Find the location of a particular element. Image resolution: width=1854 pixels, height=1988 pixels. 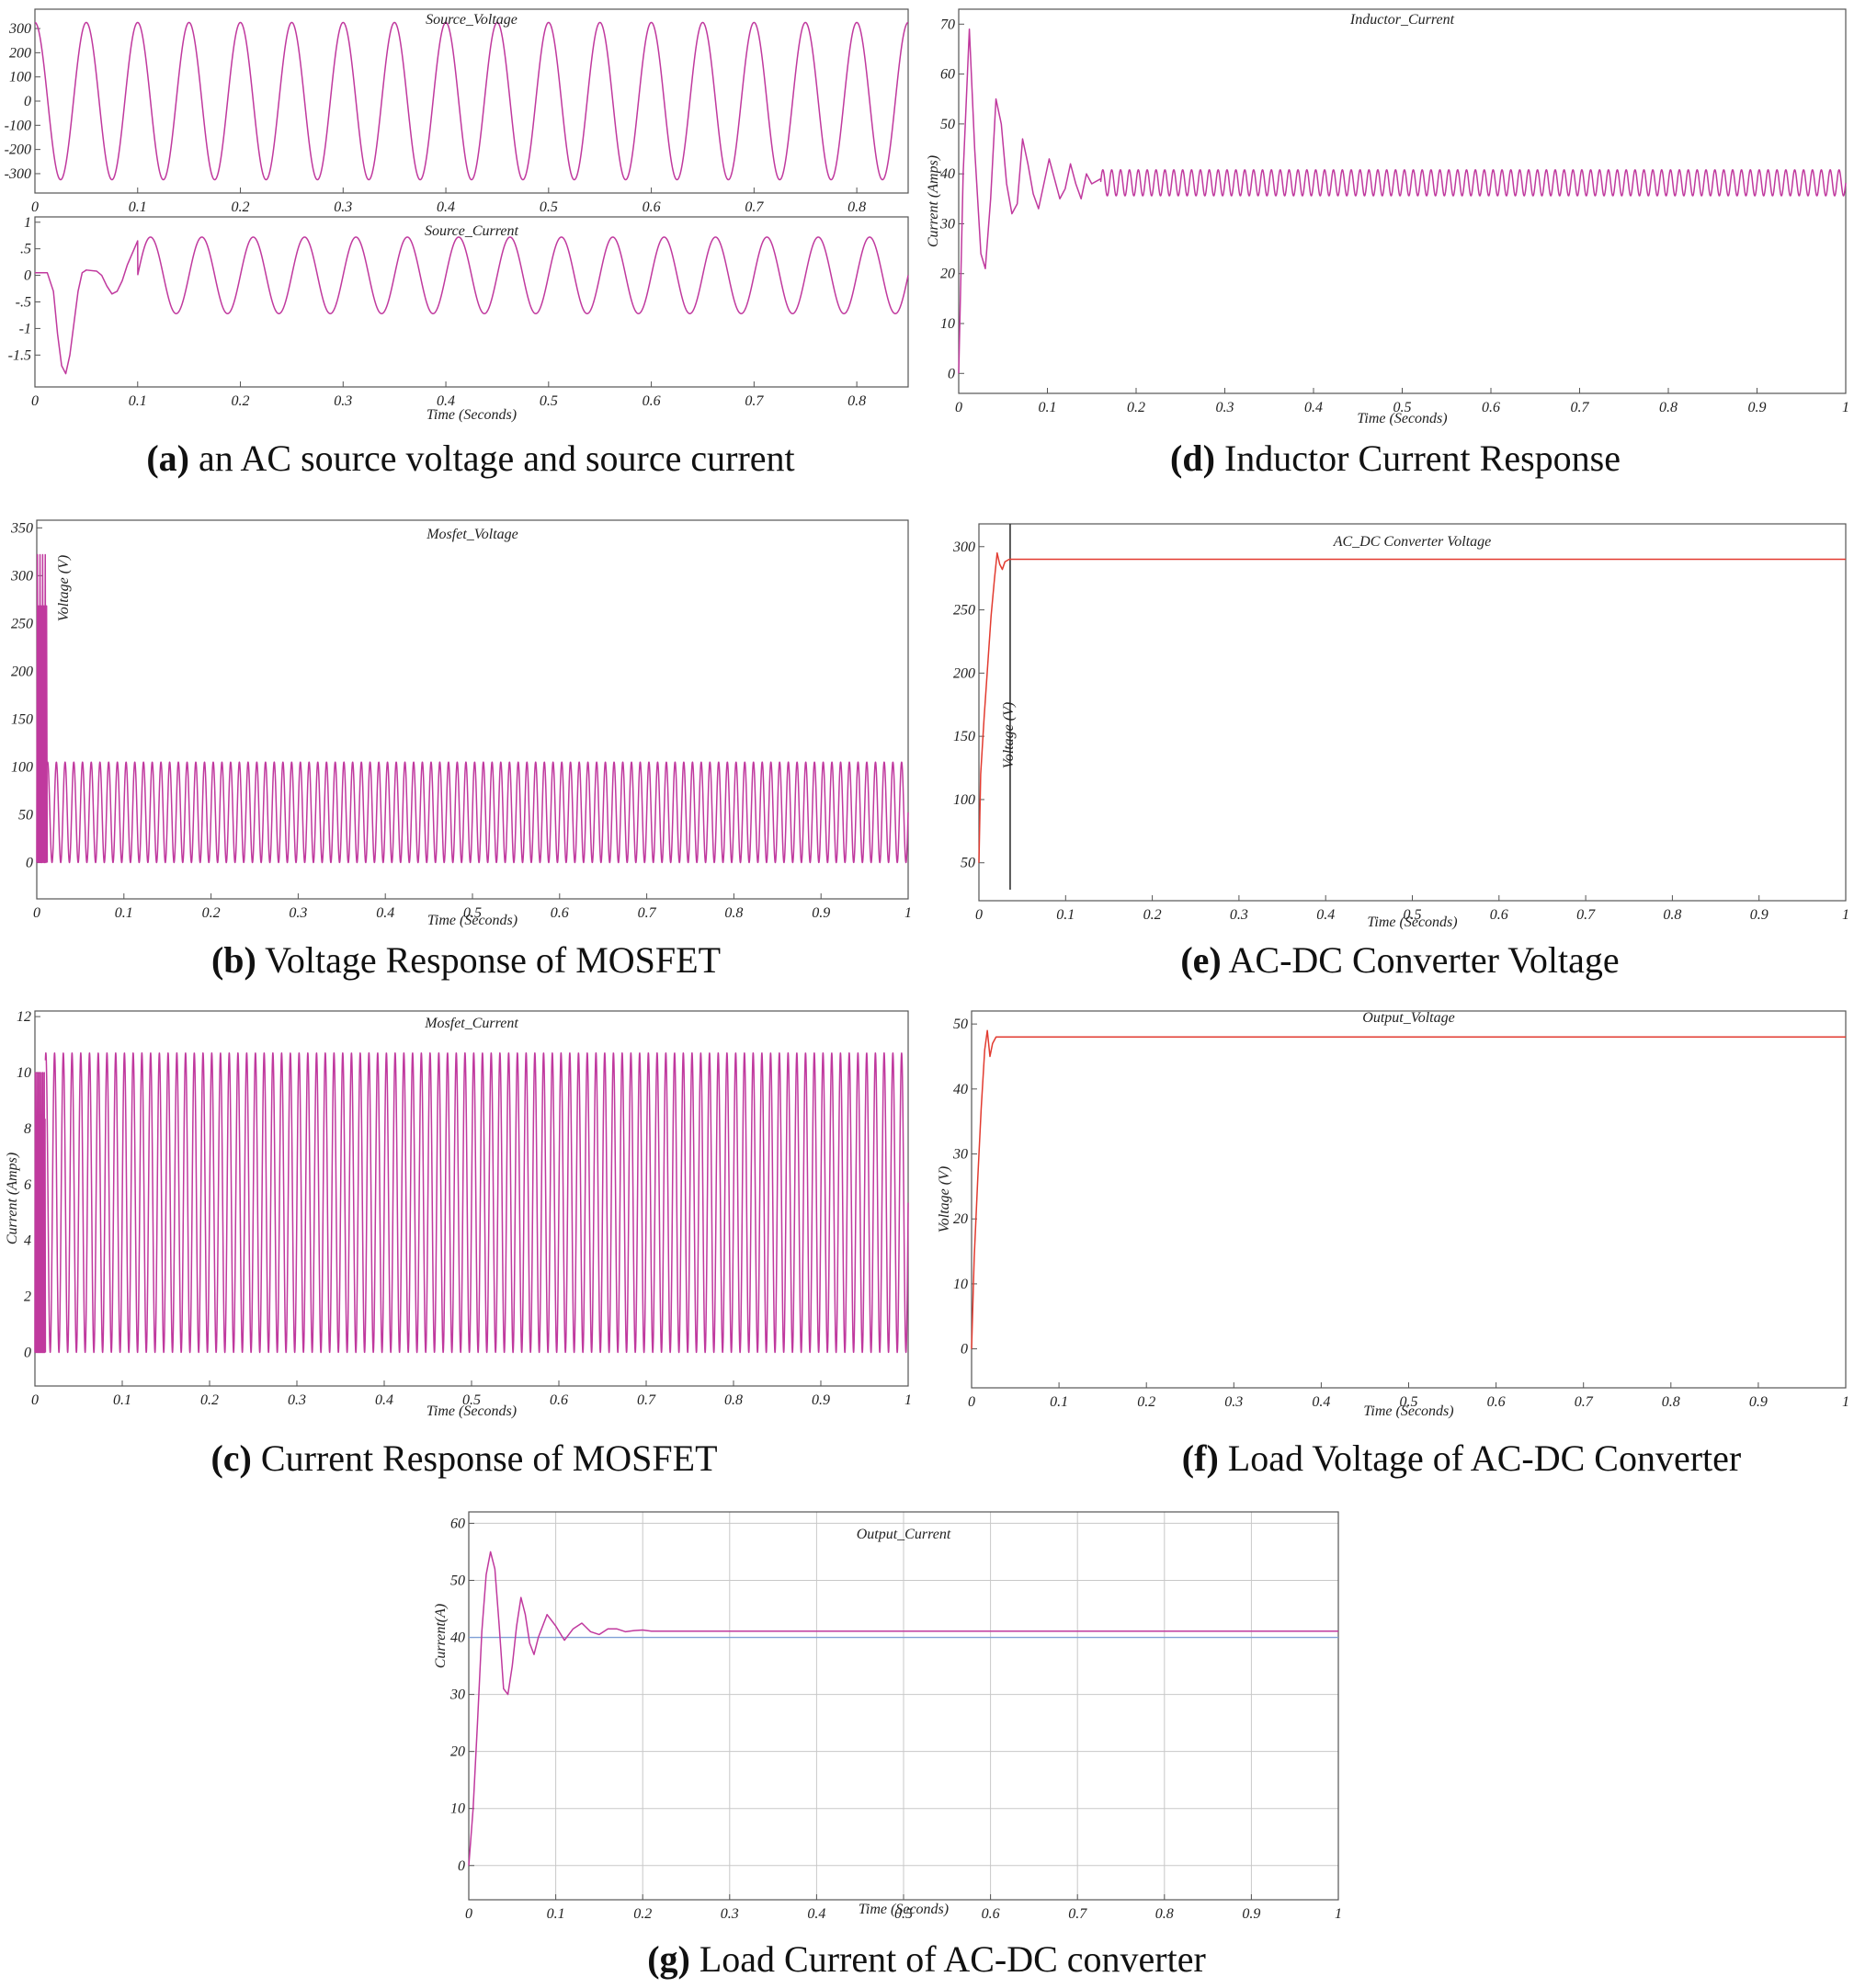

plot-title: Output_Current is located at coordinates (904, 1534).